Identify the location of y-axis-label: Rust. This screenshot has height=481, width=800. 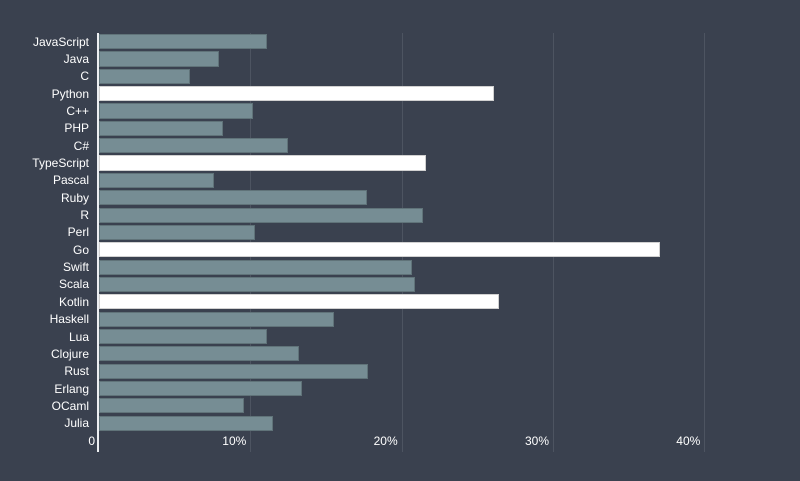
(76, 371).